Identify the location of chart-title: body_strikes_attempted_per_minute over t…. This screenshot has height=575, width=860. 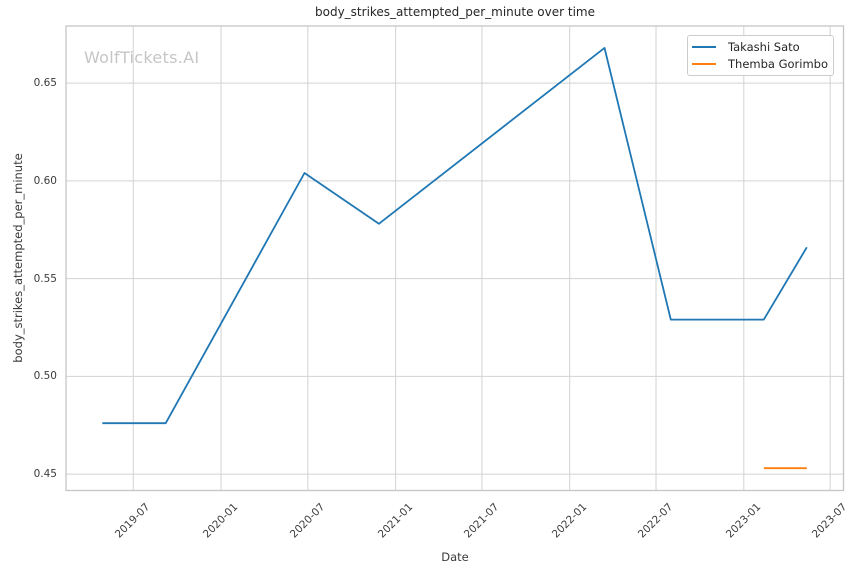
(455, 12).